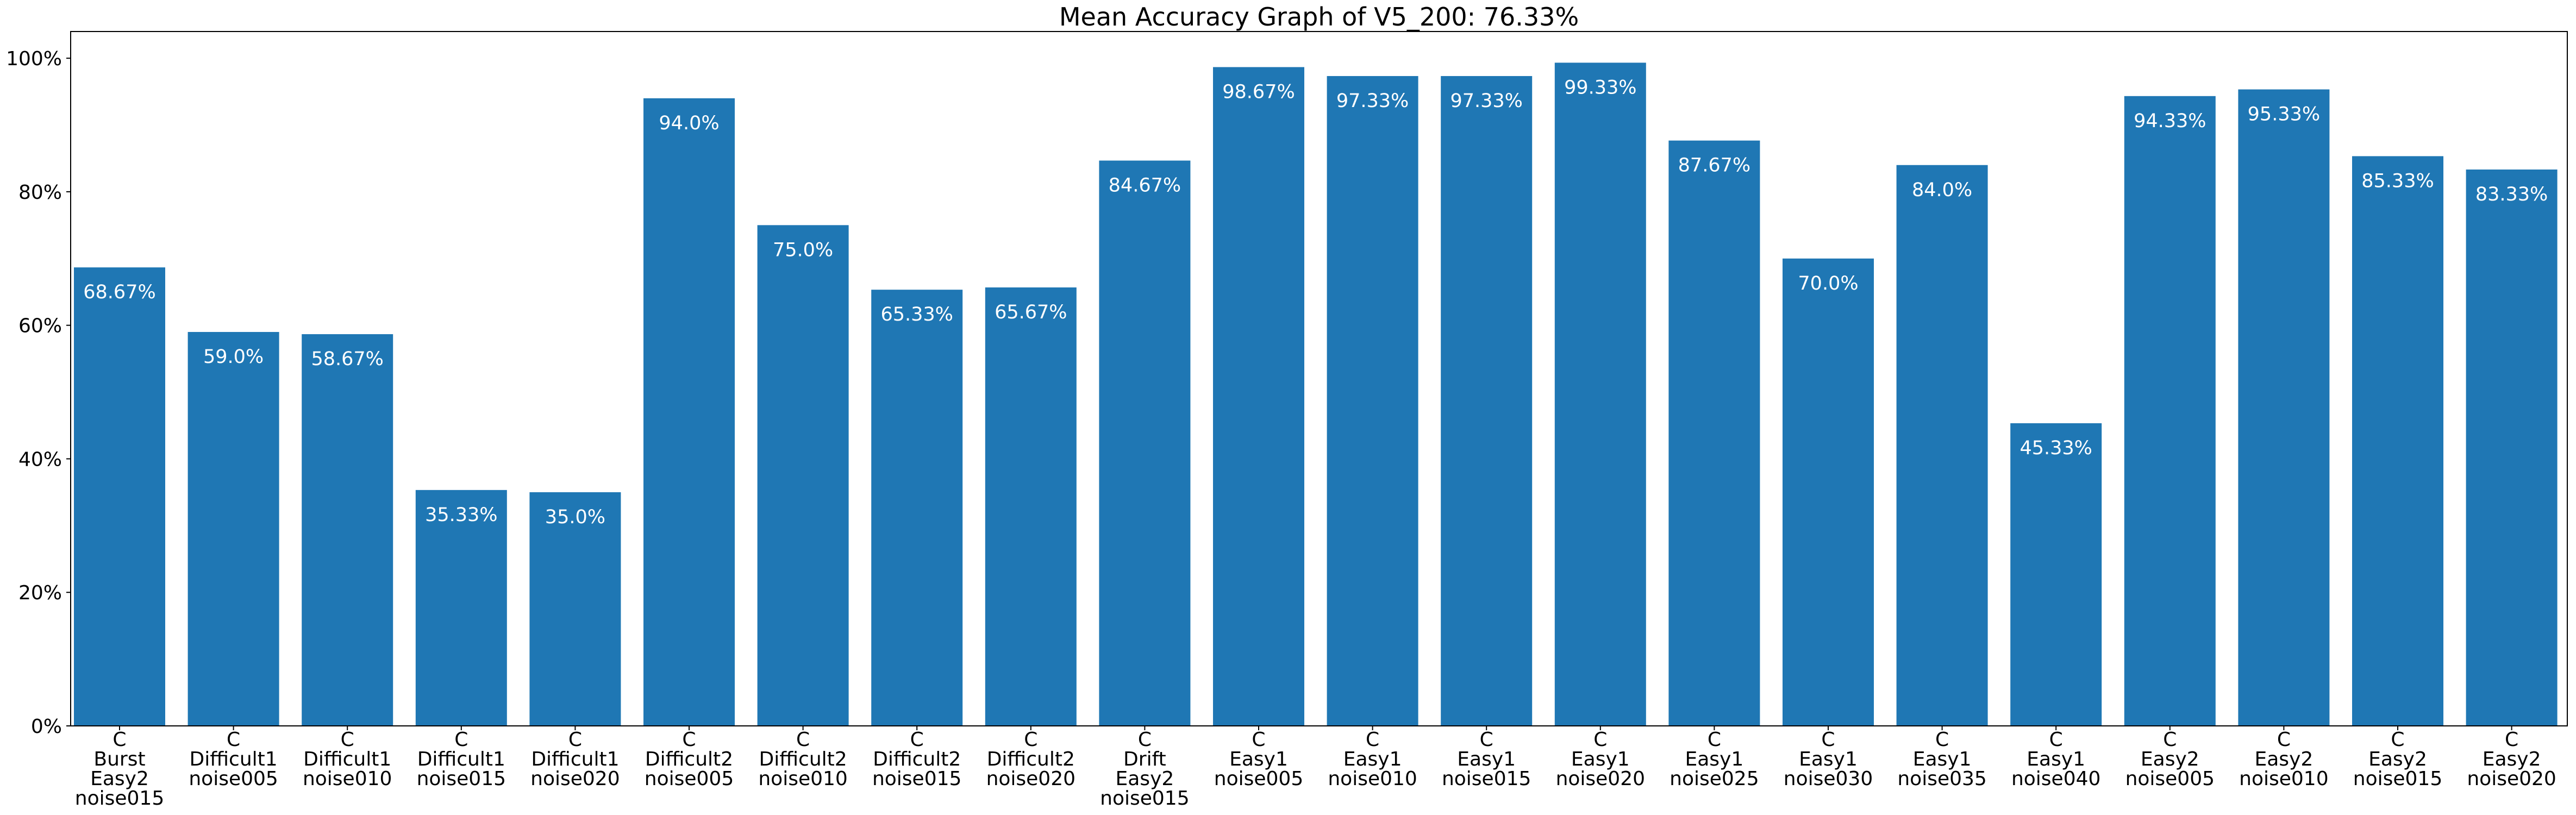 The width and height of the screenshot is (2576, 815). What do you see at coordinates (575, 759) in the screenshot?
I see `x-tick-label: C Difficult1 noise020` at bounding box center [575, 759].